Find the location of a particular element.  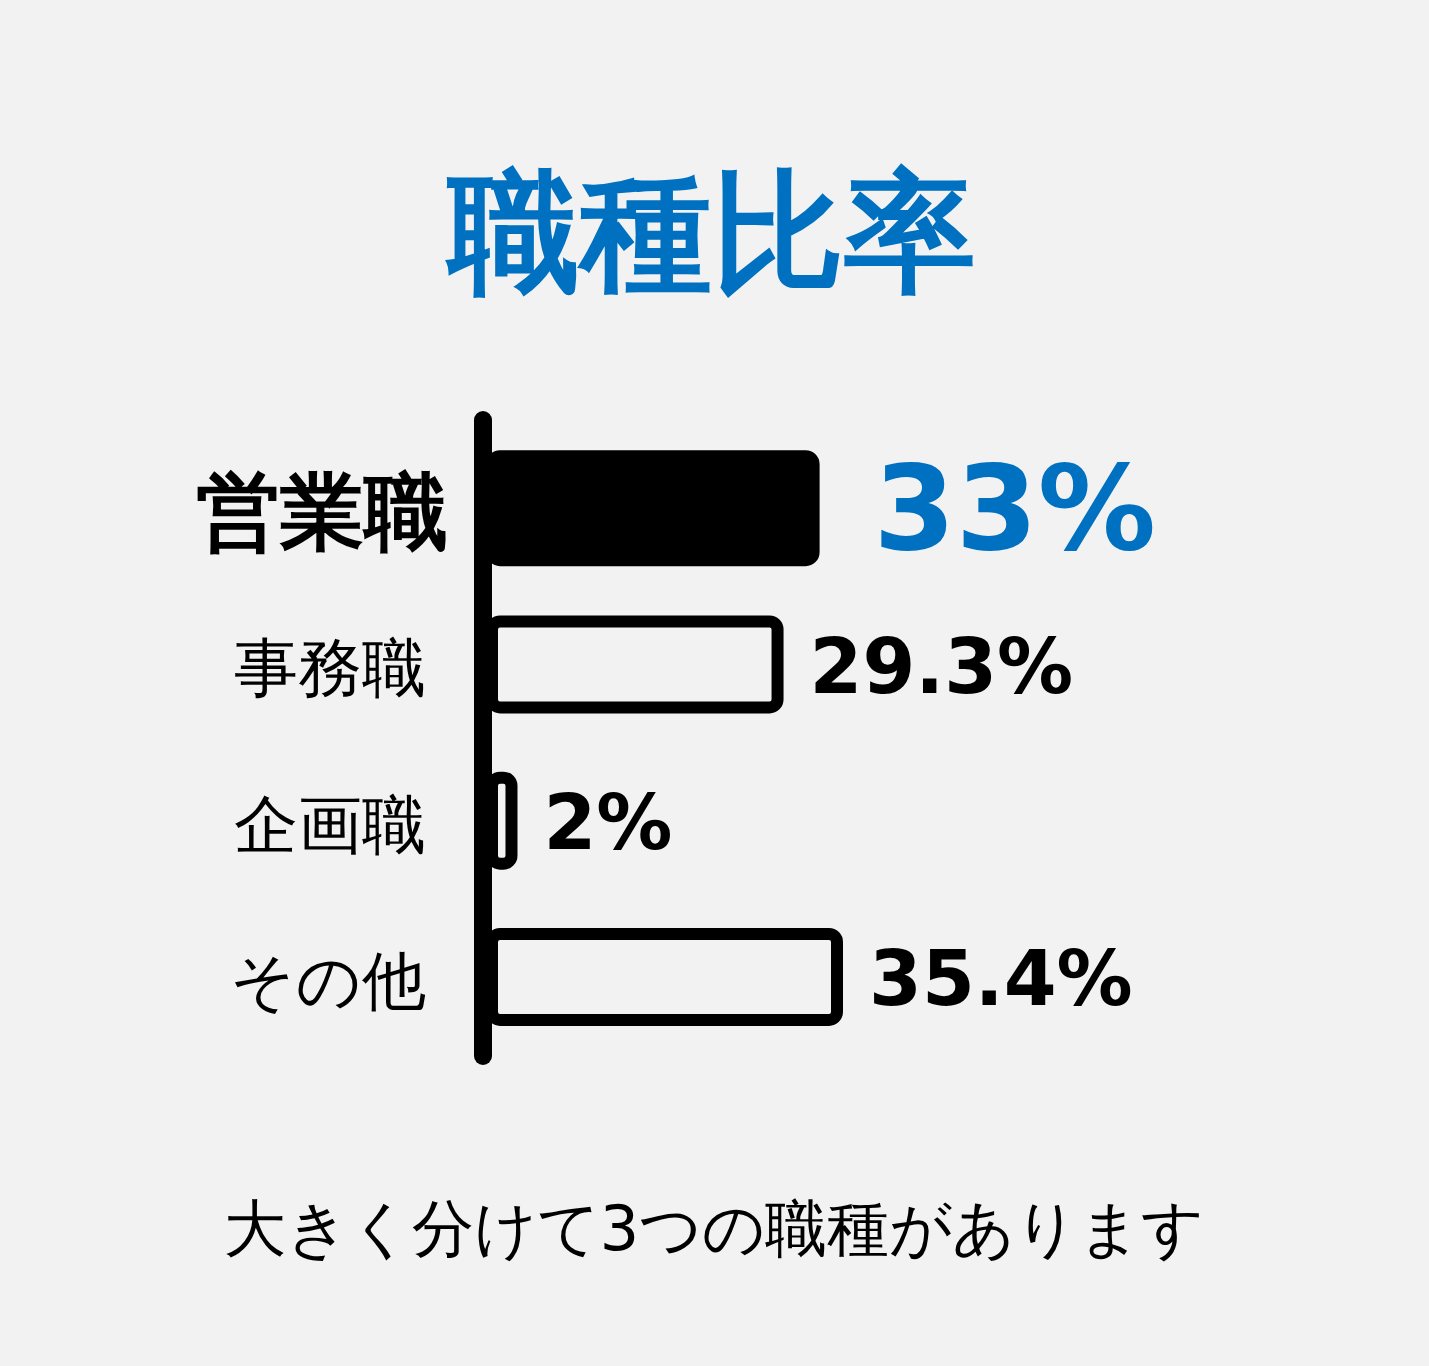

annotation: 大きく分けて3つの職種があります is located at coordinates (714, 1228).